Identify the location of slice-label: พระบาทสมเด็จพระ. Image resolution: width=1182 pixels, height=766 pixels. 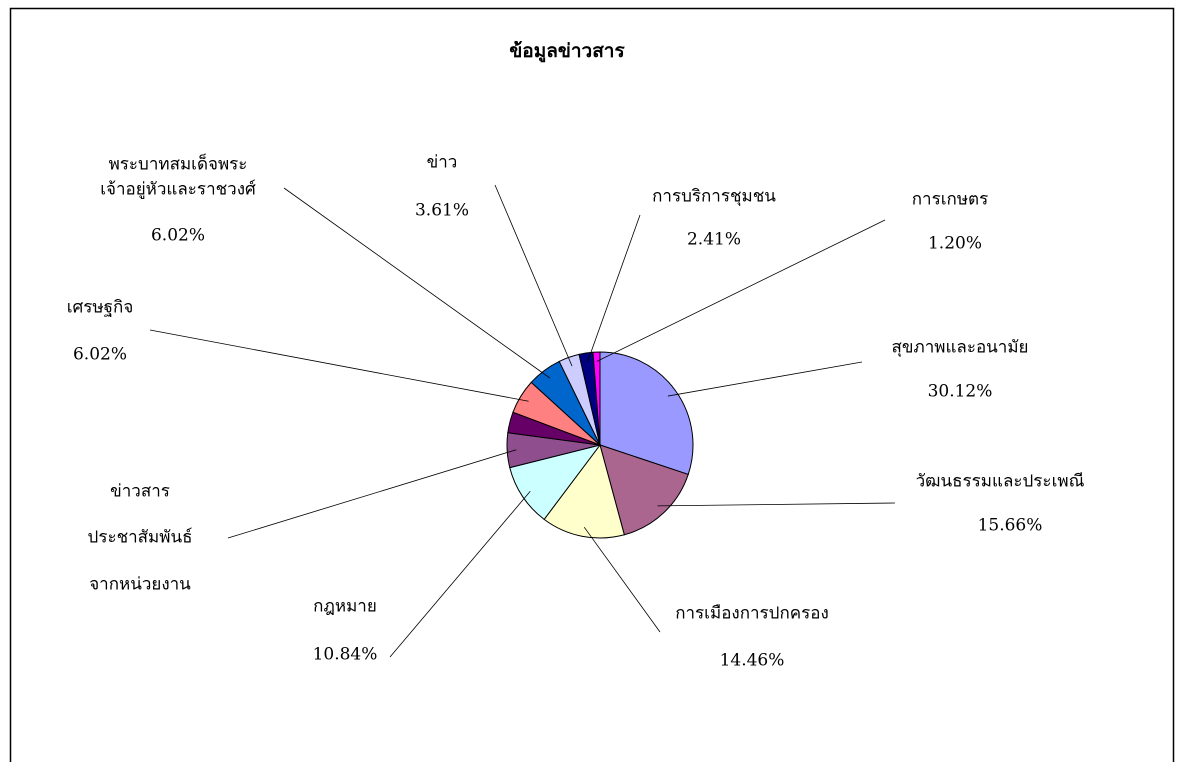
(178, 164).